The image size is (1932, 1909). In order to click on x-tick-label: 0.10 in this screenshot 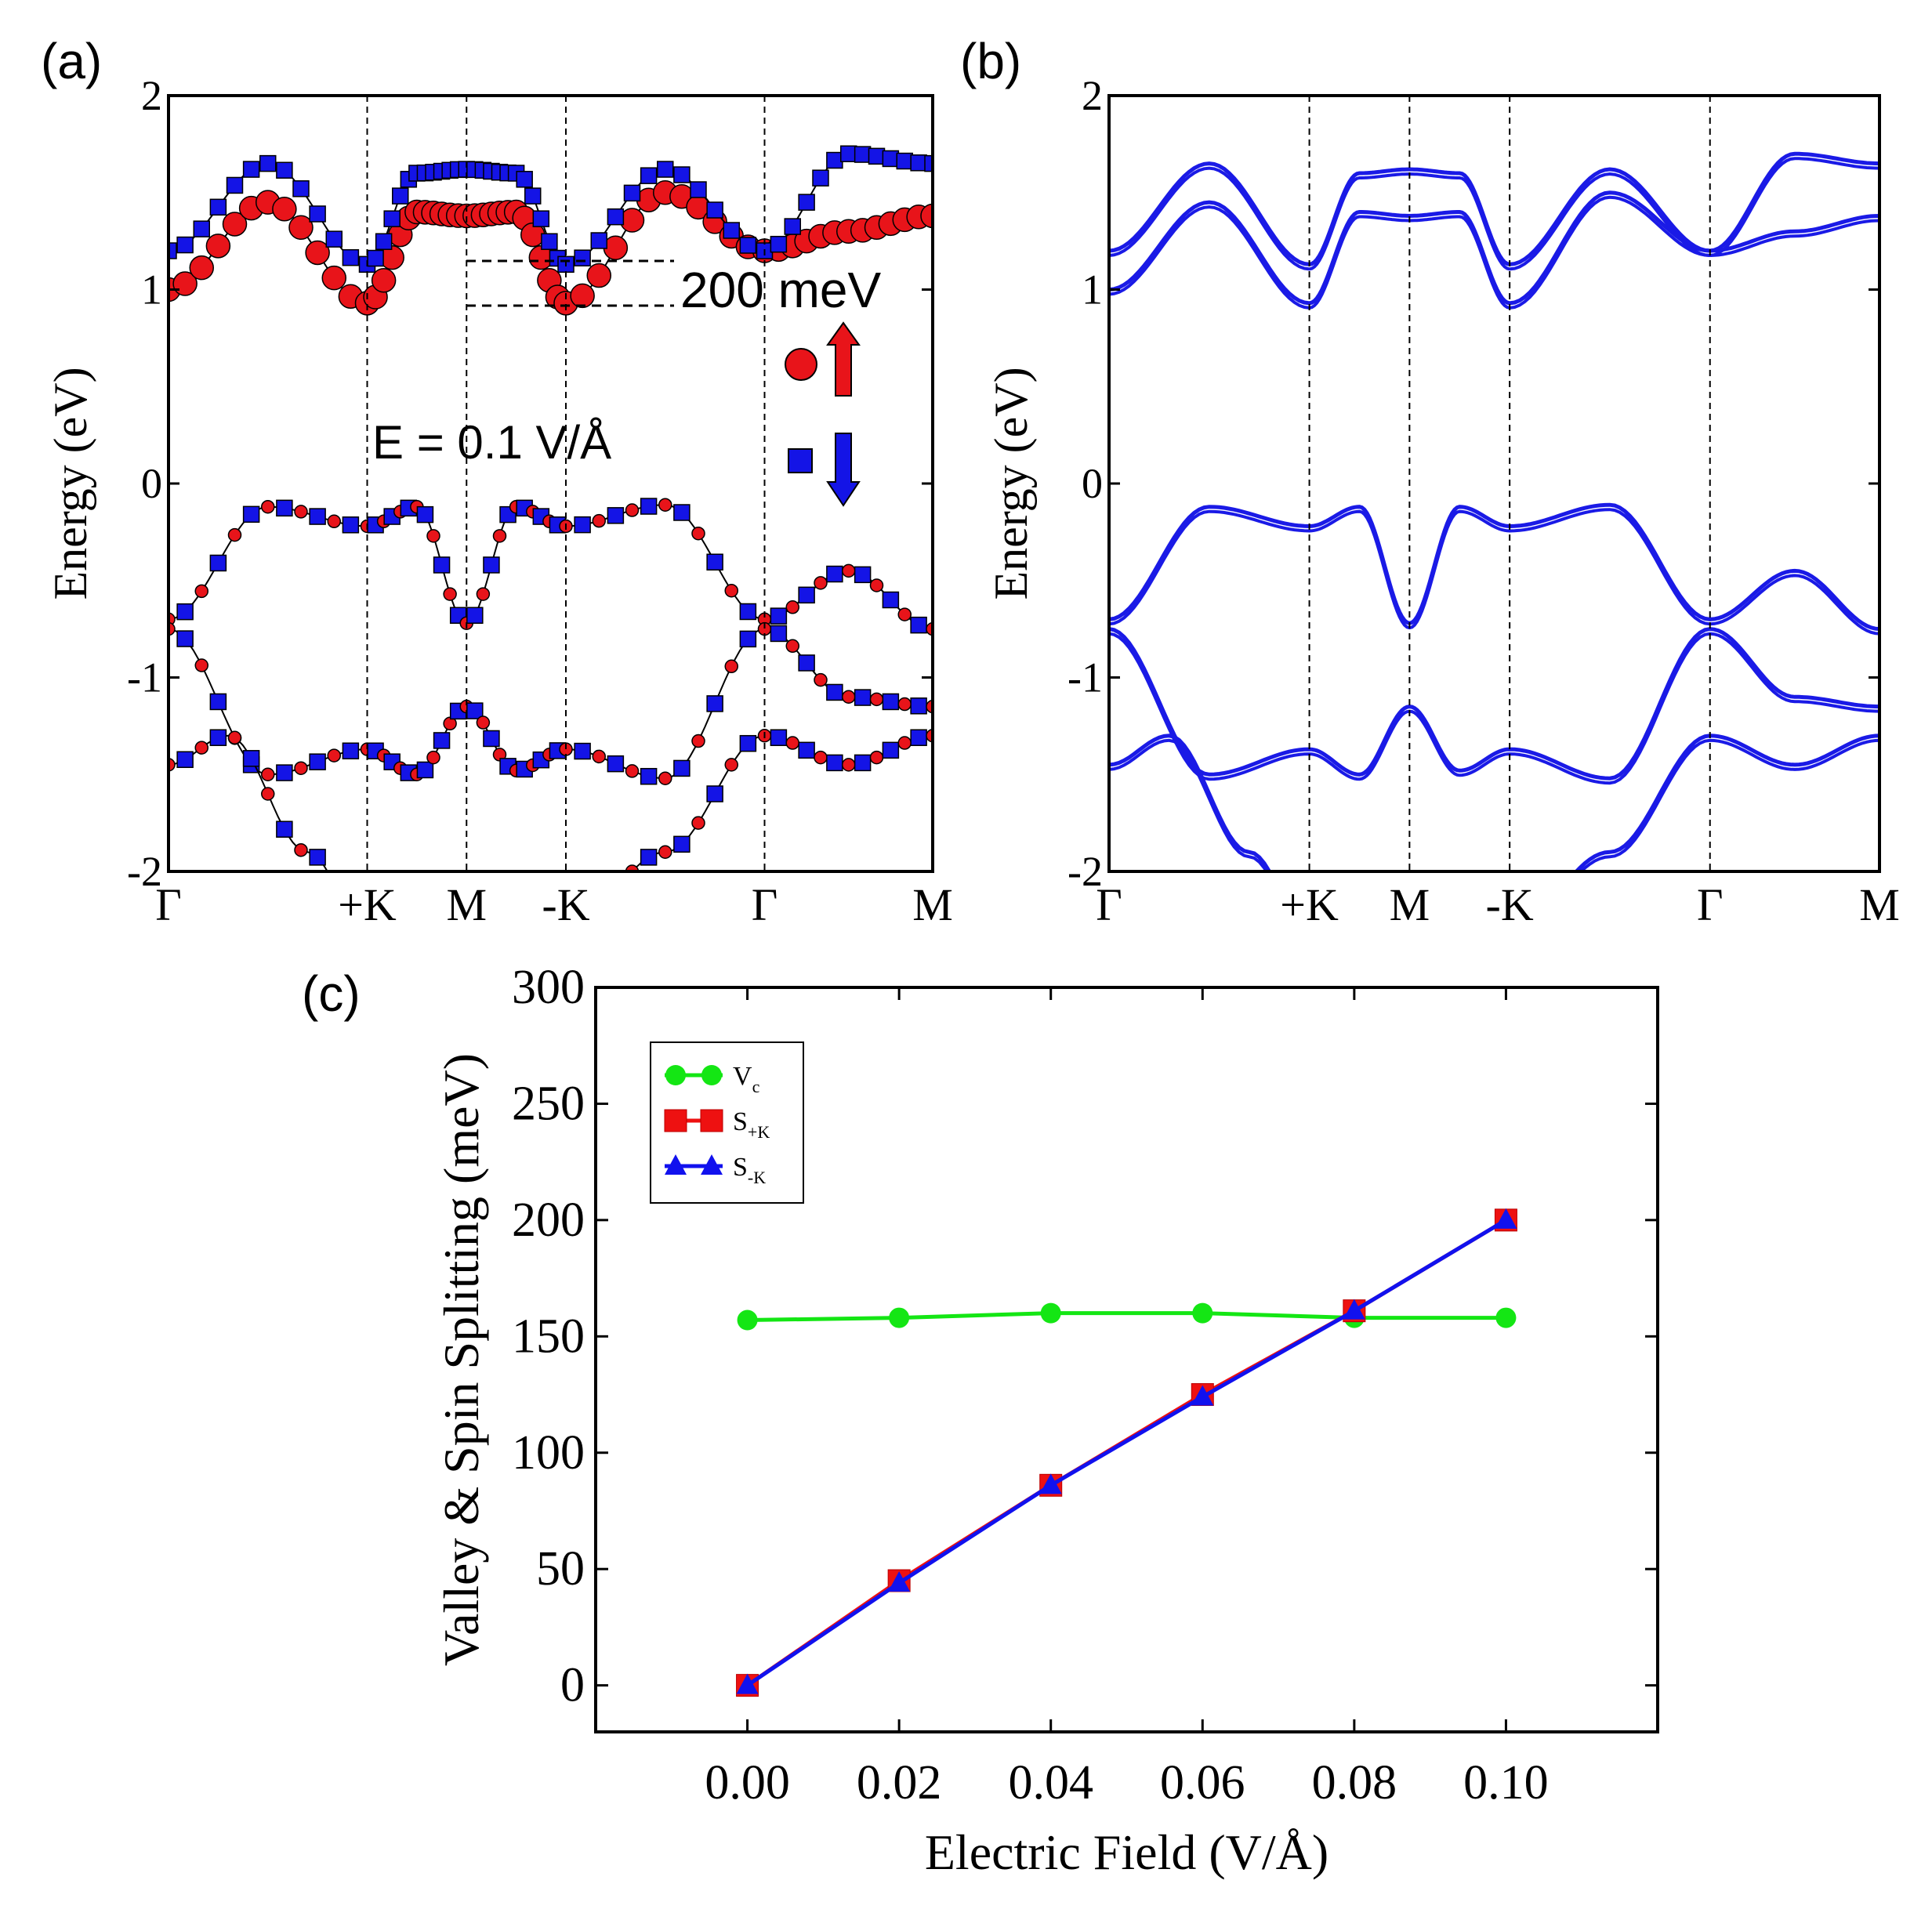, I will do `click(1506, 1783)`.